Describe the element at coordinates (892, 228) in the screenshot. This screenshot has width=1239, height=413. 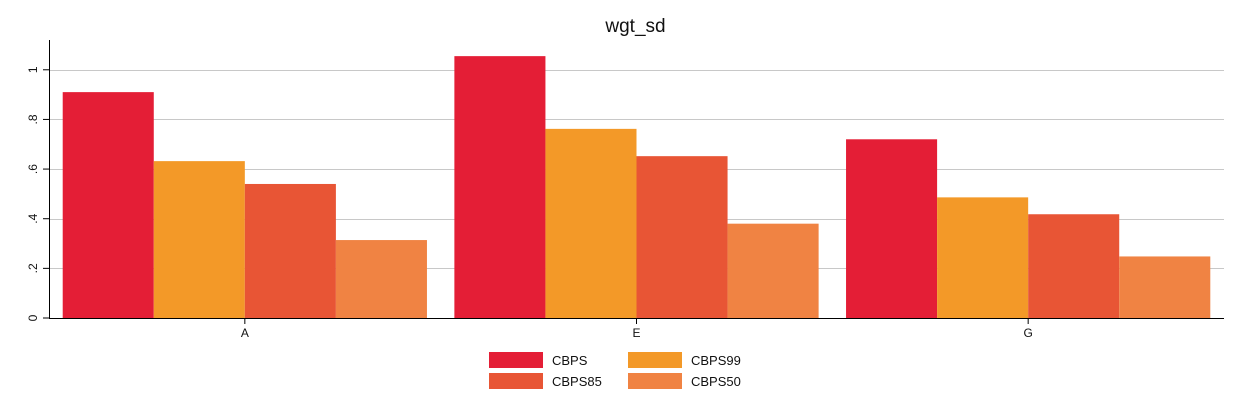
I see `bar-cbps-g` at that location.